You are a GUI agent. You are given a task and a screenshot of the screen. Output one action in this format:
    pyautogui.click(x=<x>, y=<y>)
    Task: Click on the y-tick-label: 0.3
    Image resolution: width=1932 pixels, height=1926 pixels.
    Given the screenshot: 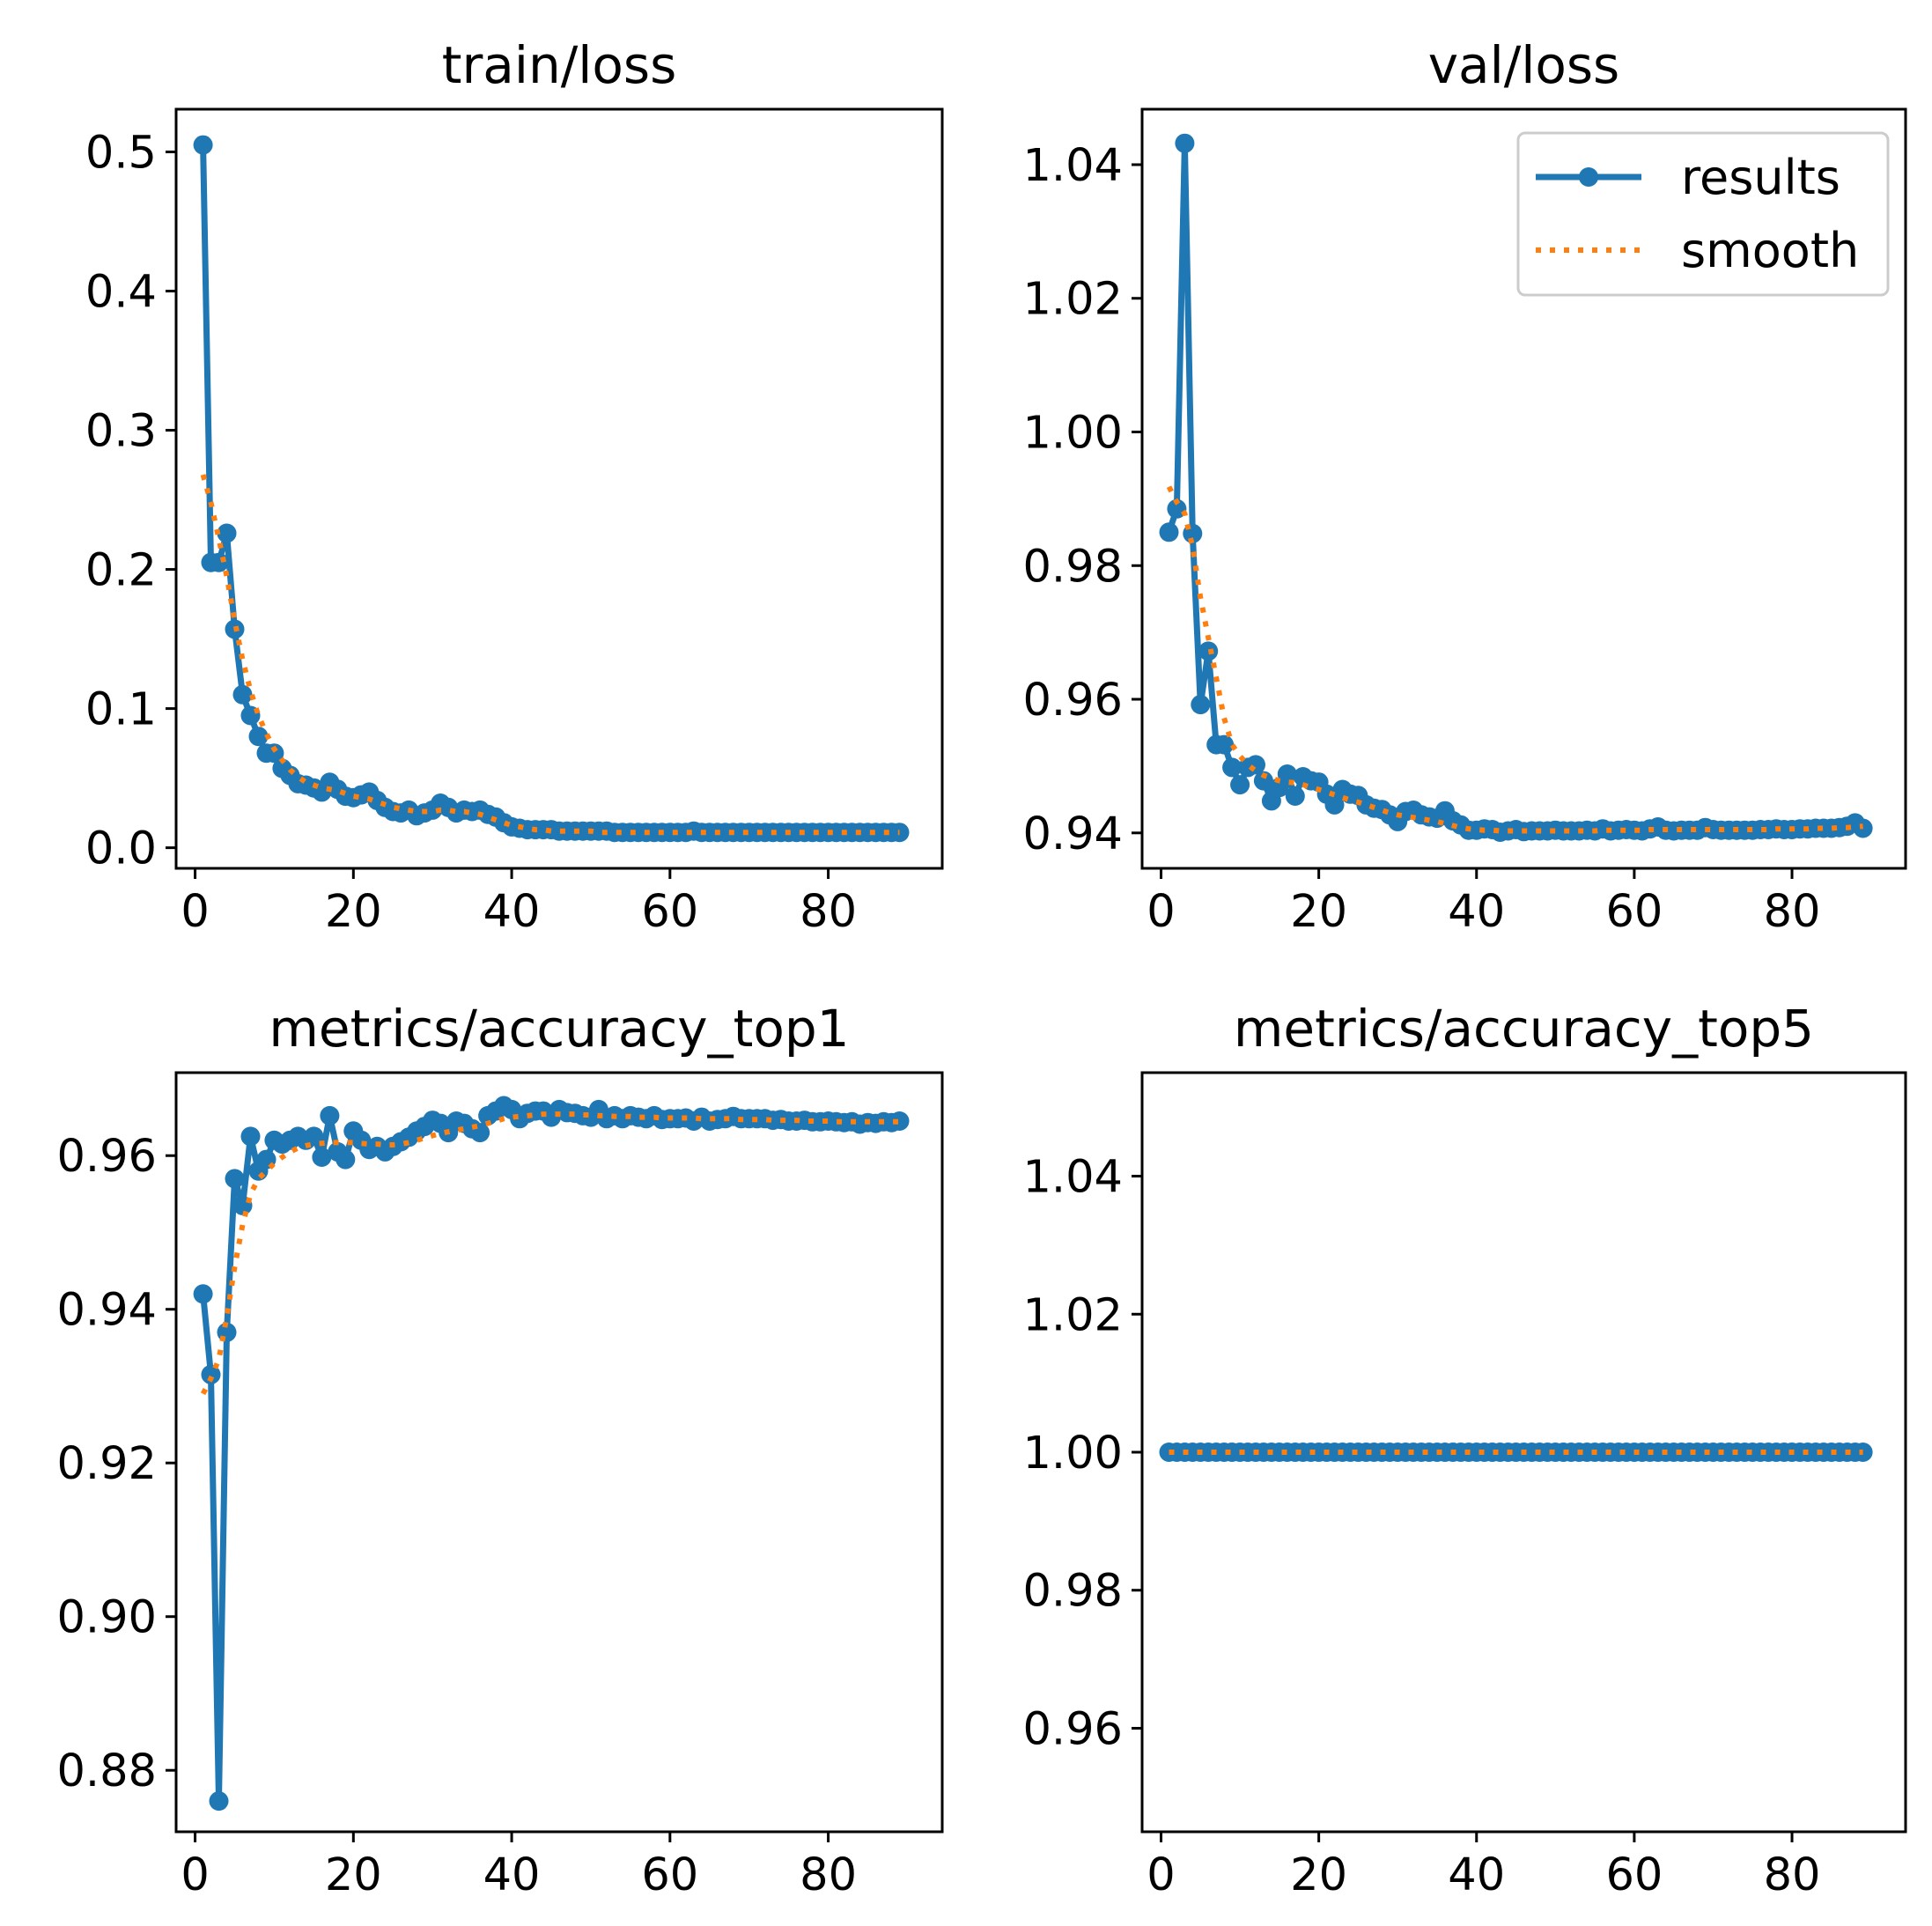 What is the action you would take?
    pyautogui.click(x=121, y=432)
    